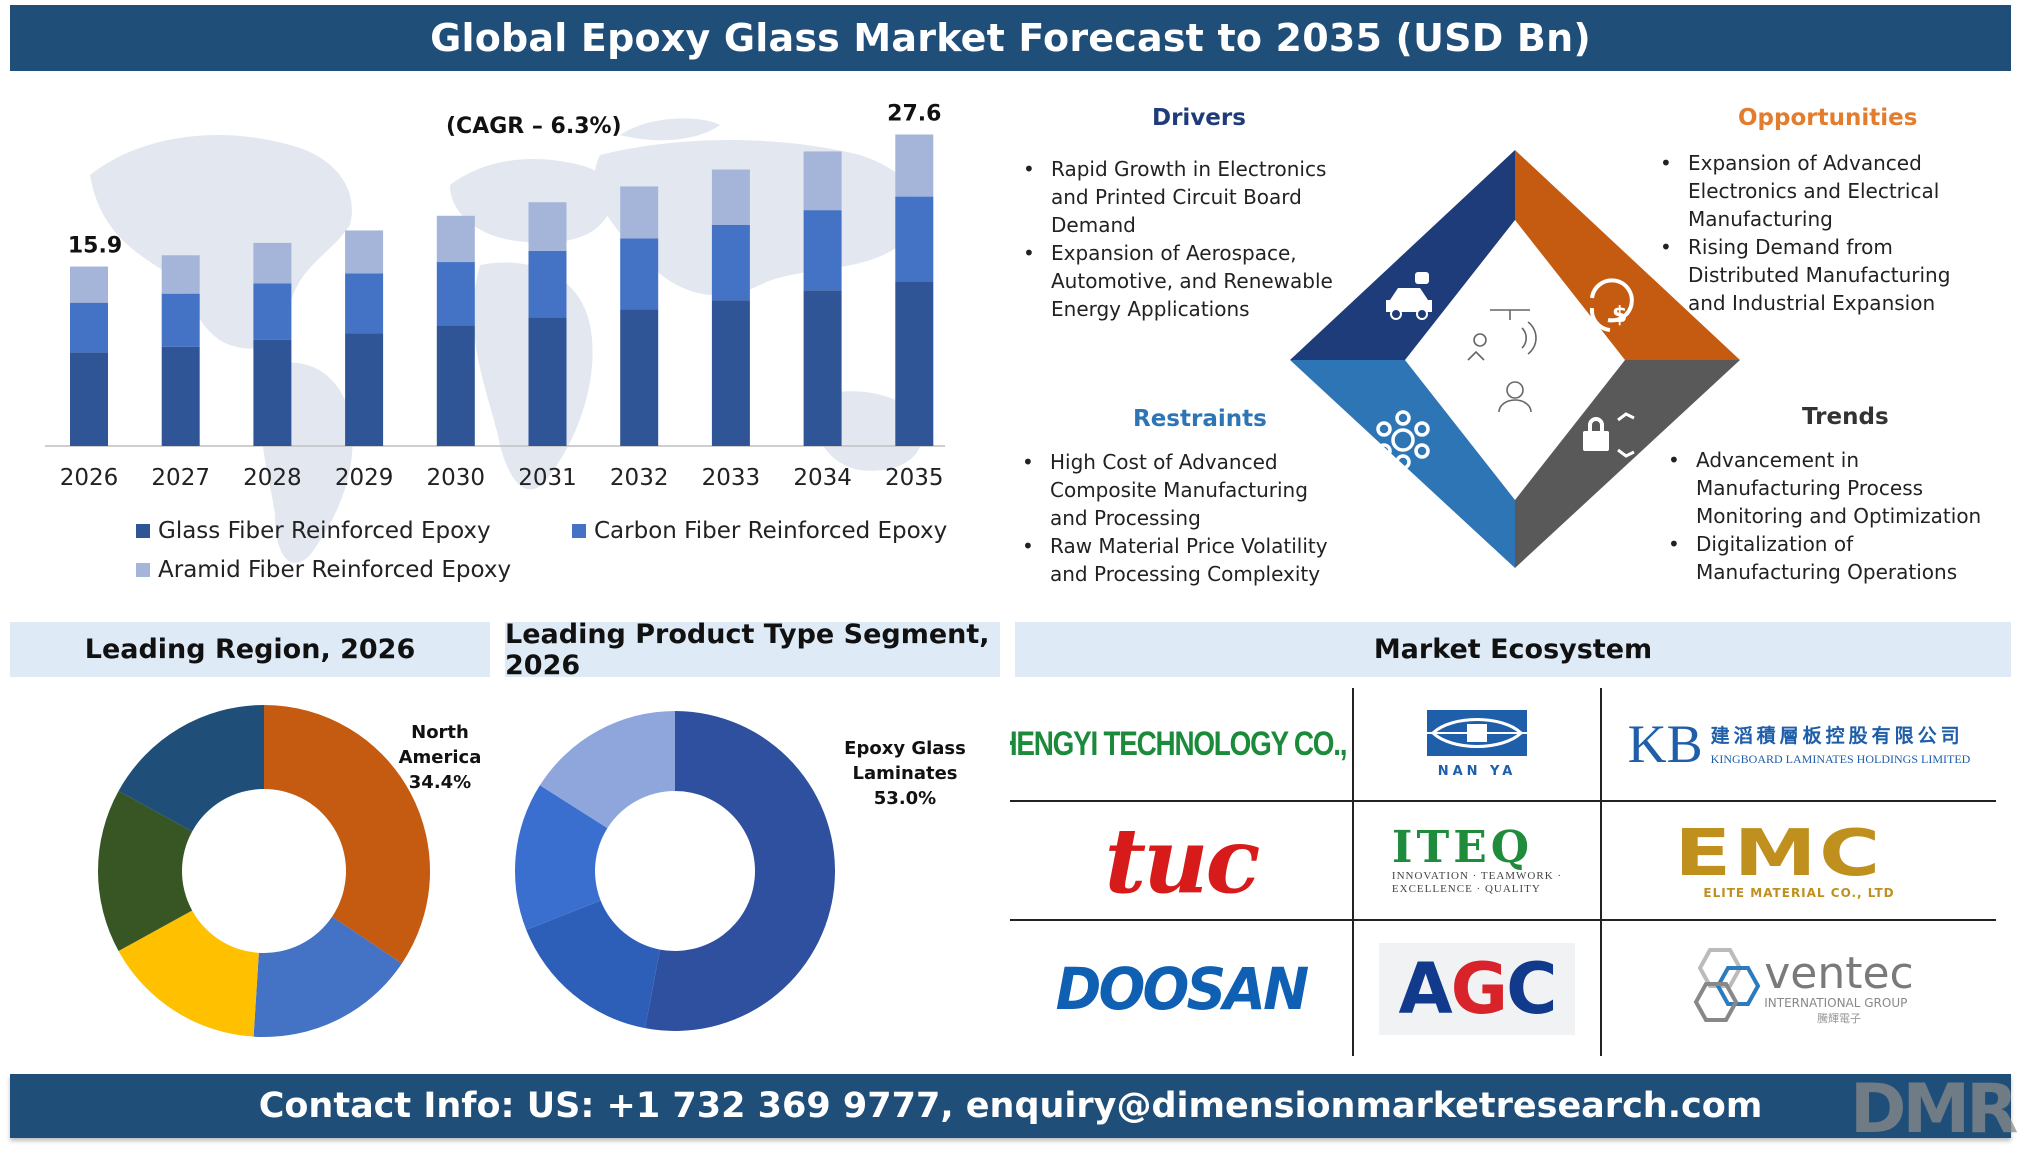  What do you see at coordinates (1403, 440) in the screenshot?
I see `molecule-gear-icon` at bounding box center [1403, 440].